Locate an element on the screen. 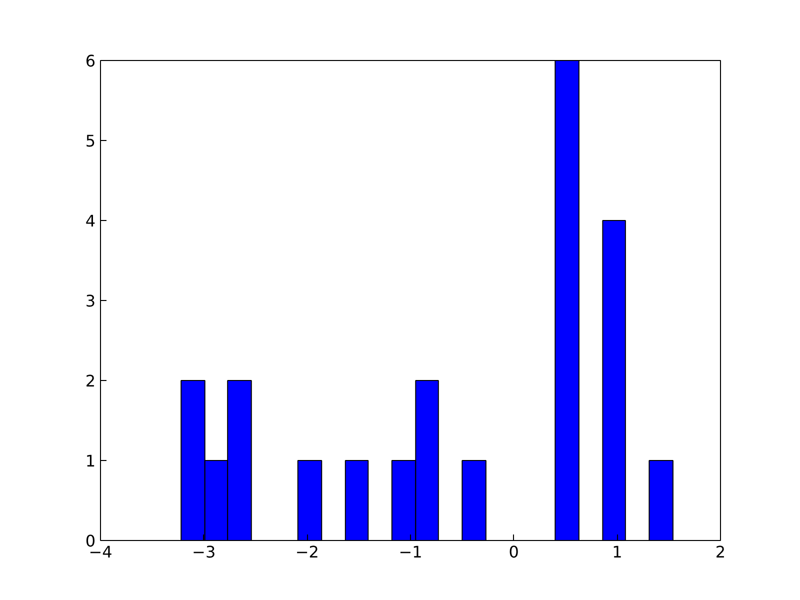 Image resolution: width=800 pixels, height=600 pixels. x-tick-label: −1 is located at coordinates (410, 552).